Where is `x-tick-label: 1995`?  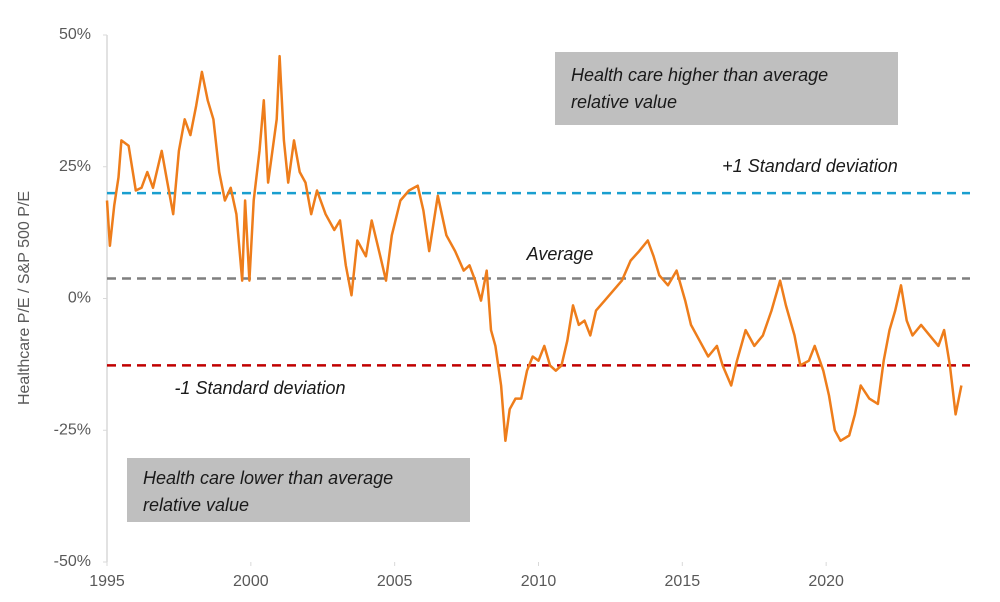
x-tick-label: 1995 is located at coordinates (107, 581).